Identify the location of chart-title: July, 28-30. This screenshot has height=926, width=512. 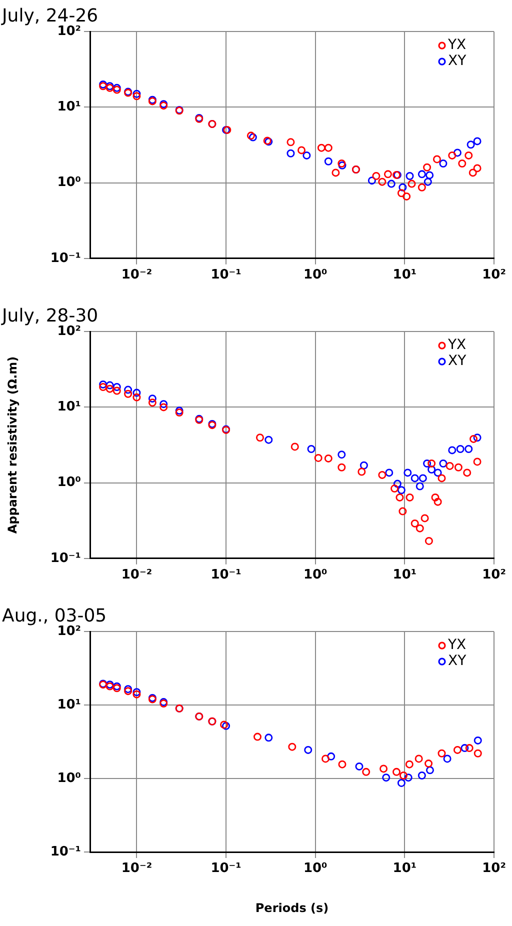
(49, 315).